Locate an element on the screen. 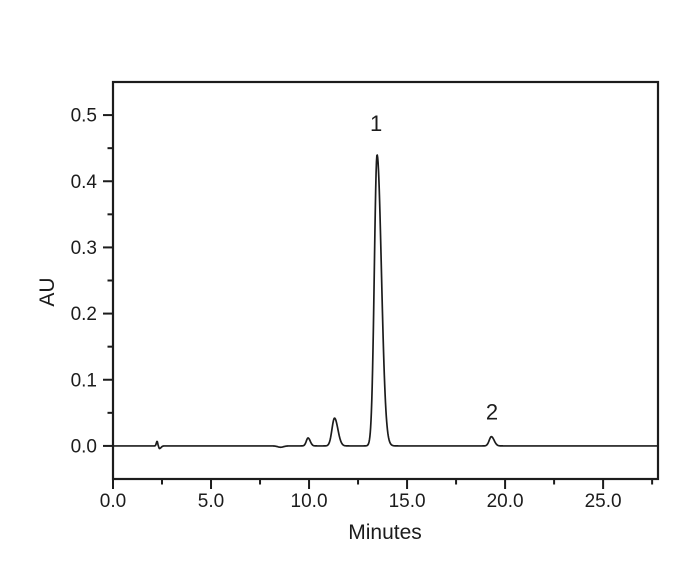 Image resolution: width=700 pixels, height=586 pixels. y-tick-label: 0.1 is located at coordinates (84, 380).